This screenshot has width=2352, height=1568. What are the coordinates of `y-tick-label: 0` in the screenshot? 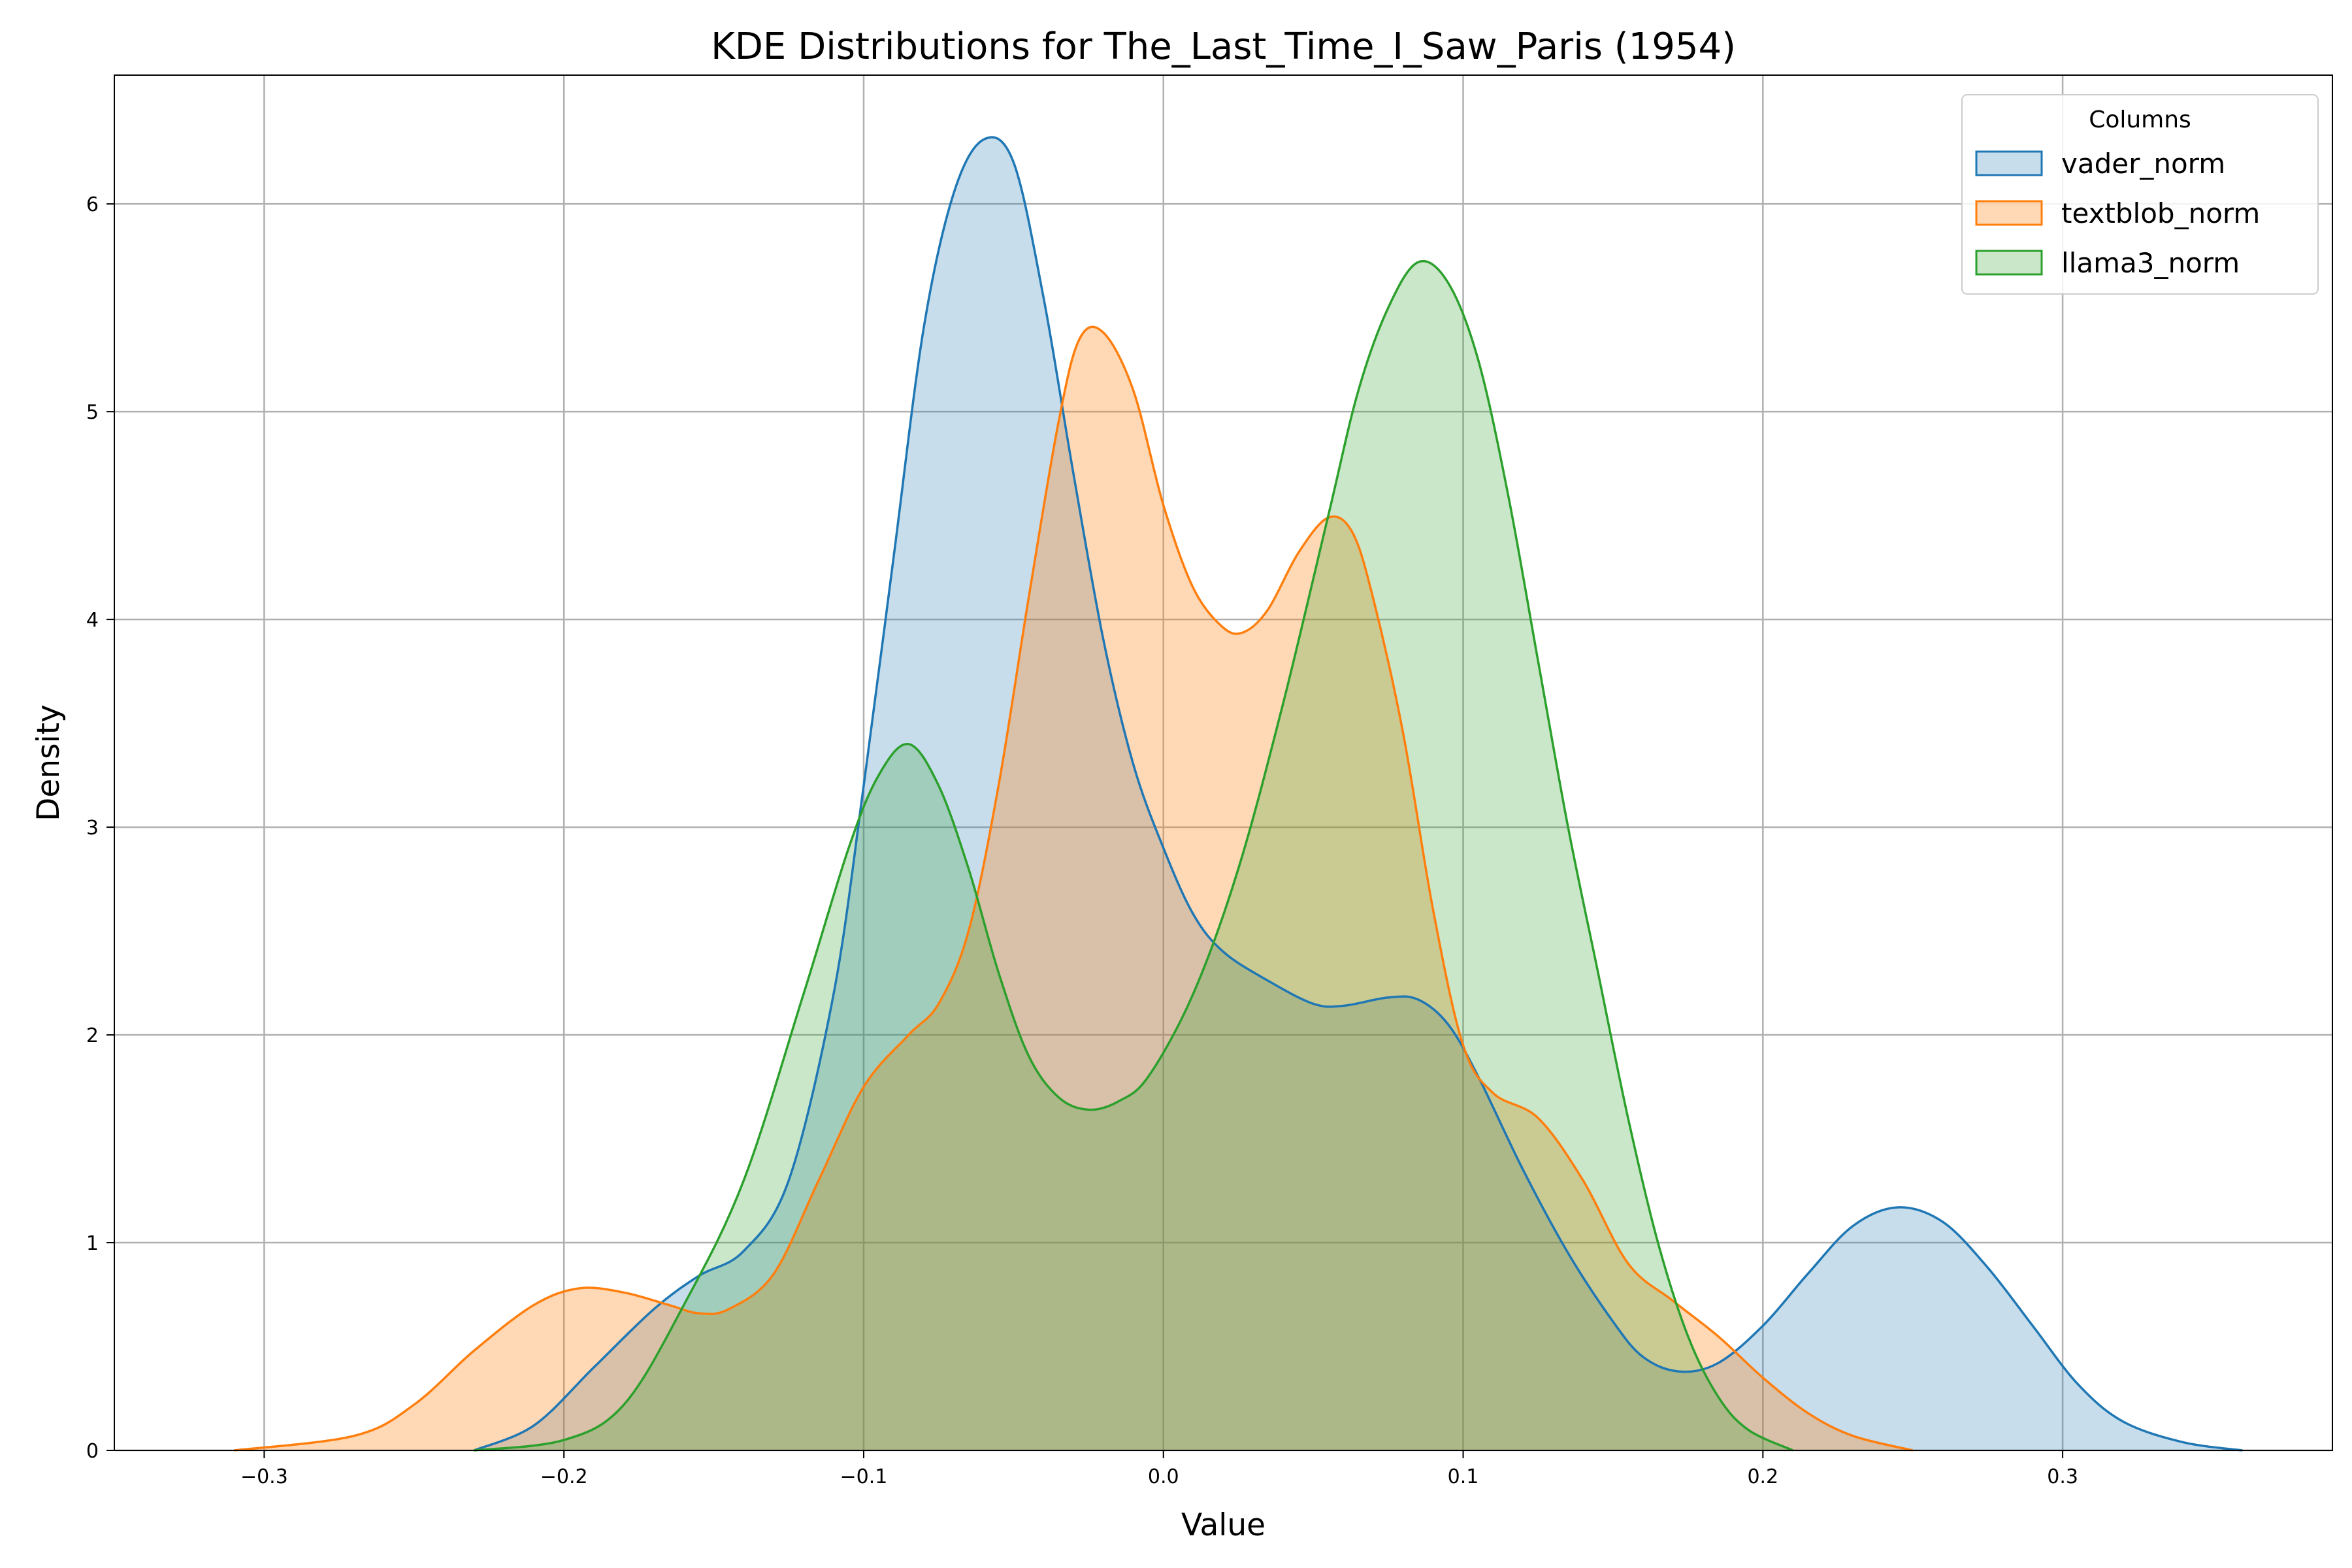 It's located at (92, 1451).